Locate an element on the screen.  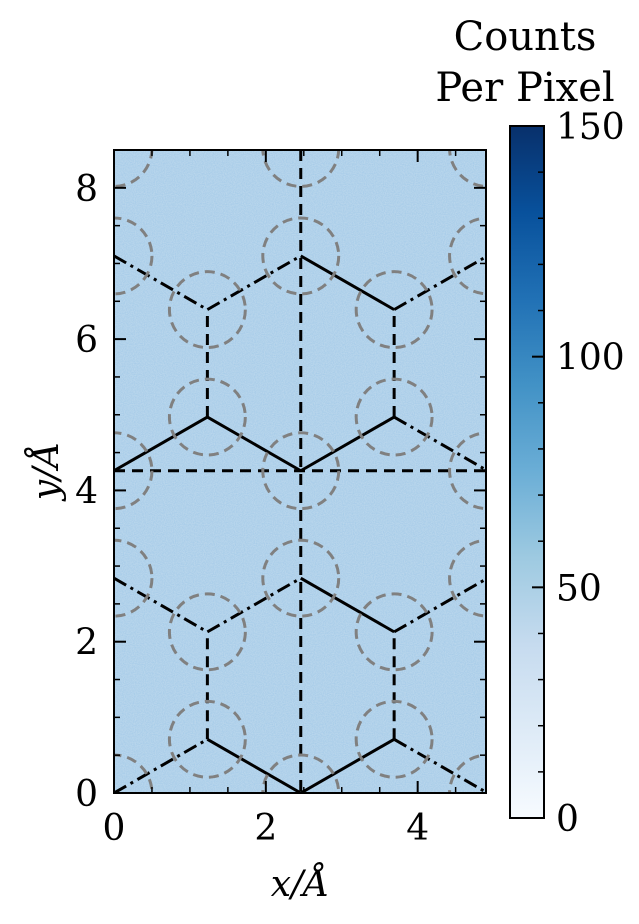
y-tick-label: 4 is located at coordinates (86, 491).